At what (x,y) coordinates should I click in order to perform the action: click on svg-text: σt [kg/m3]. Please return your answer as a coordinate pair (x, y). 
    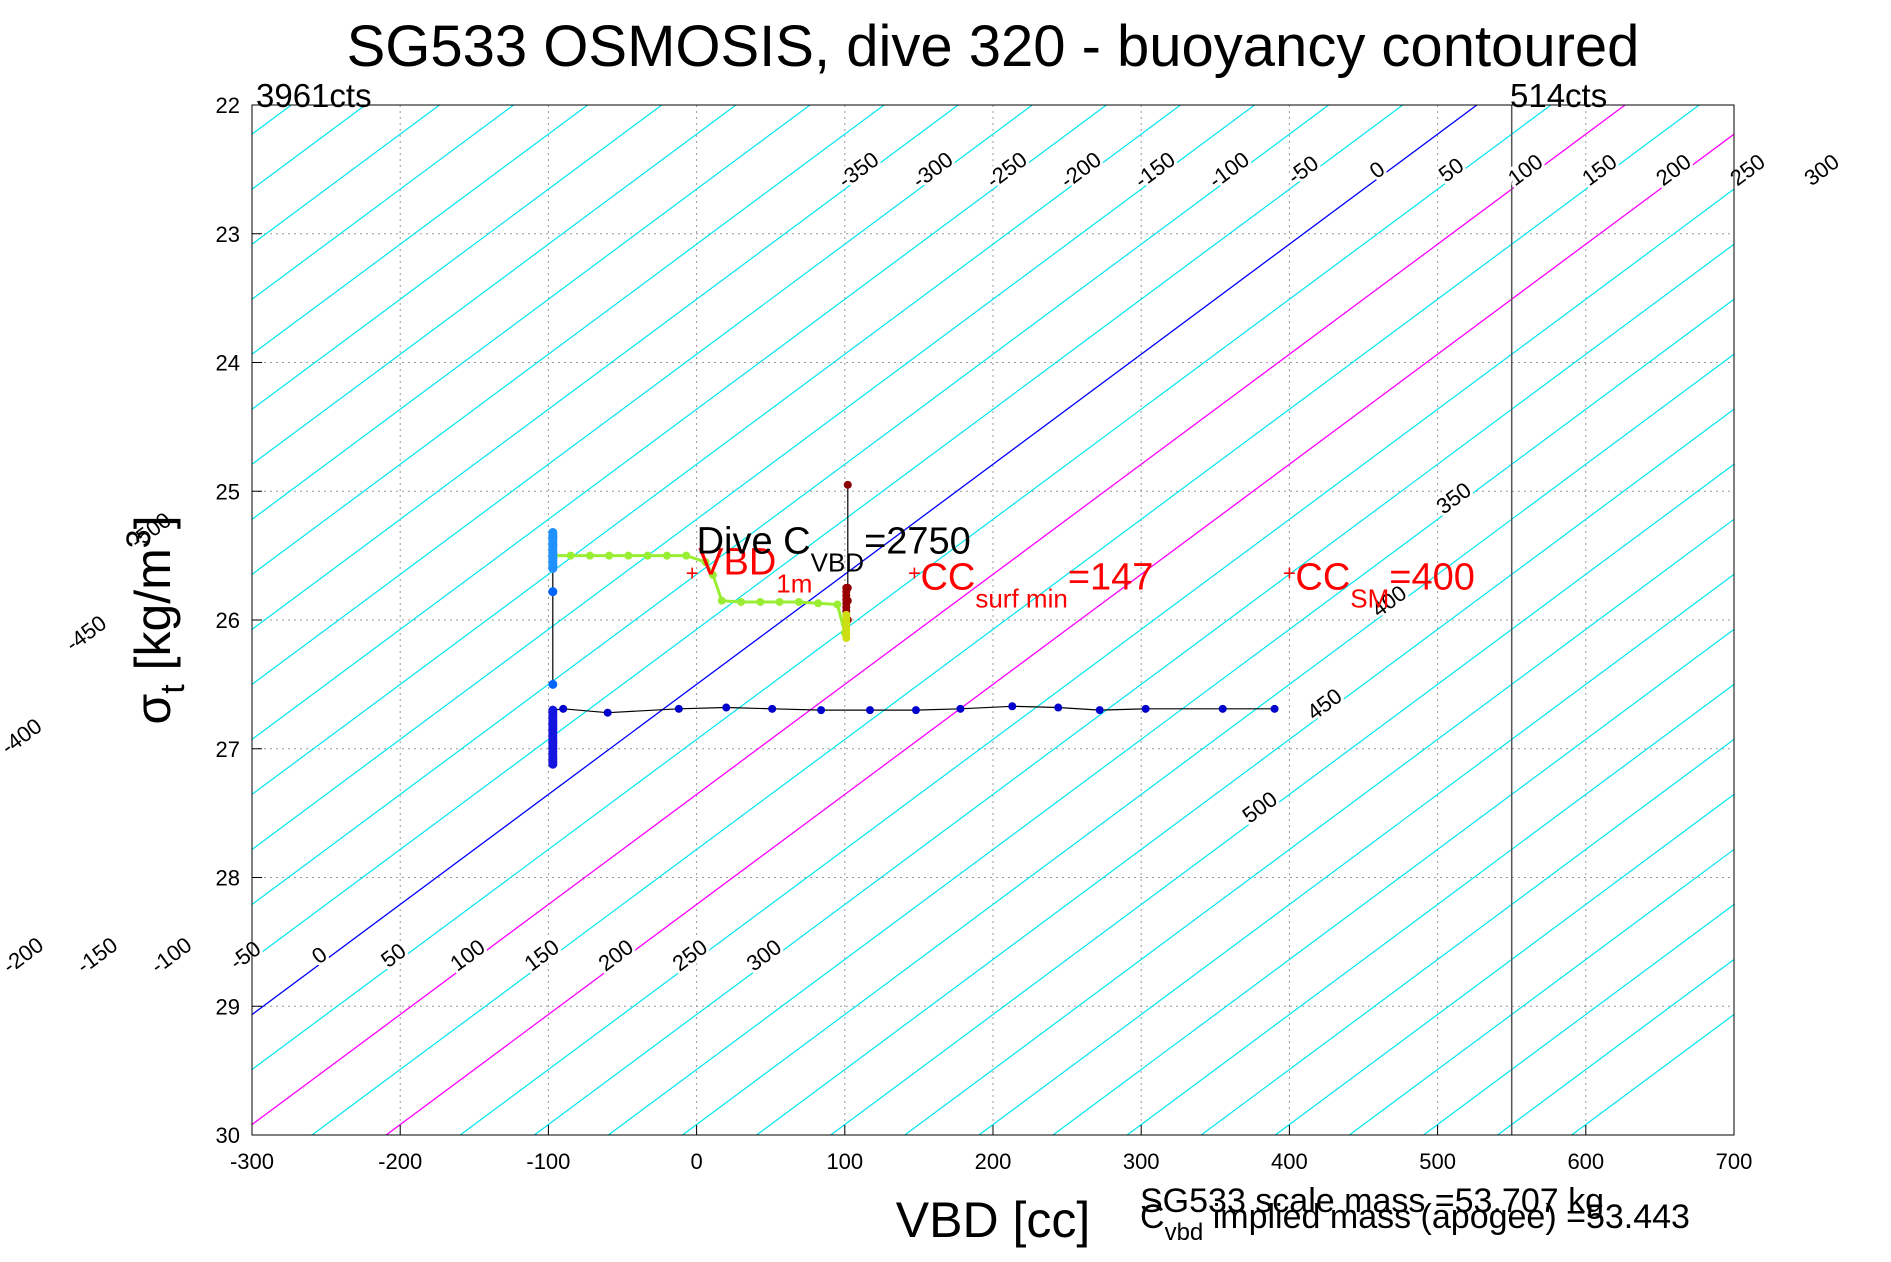
    Looking at the image, I should click on (156, 619).